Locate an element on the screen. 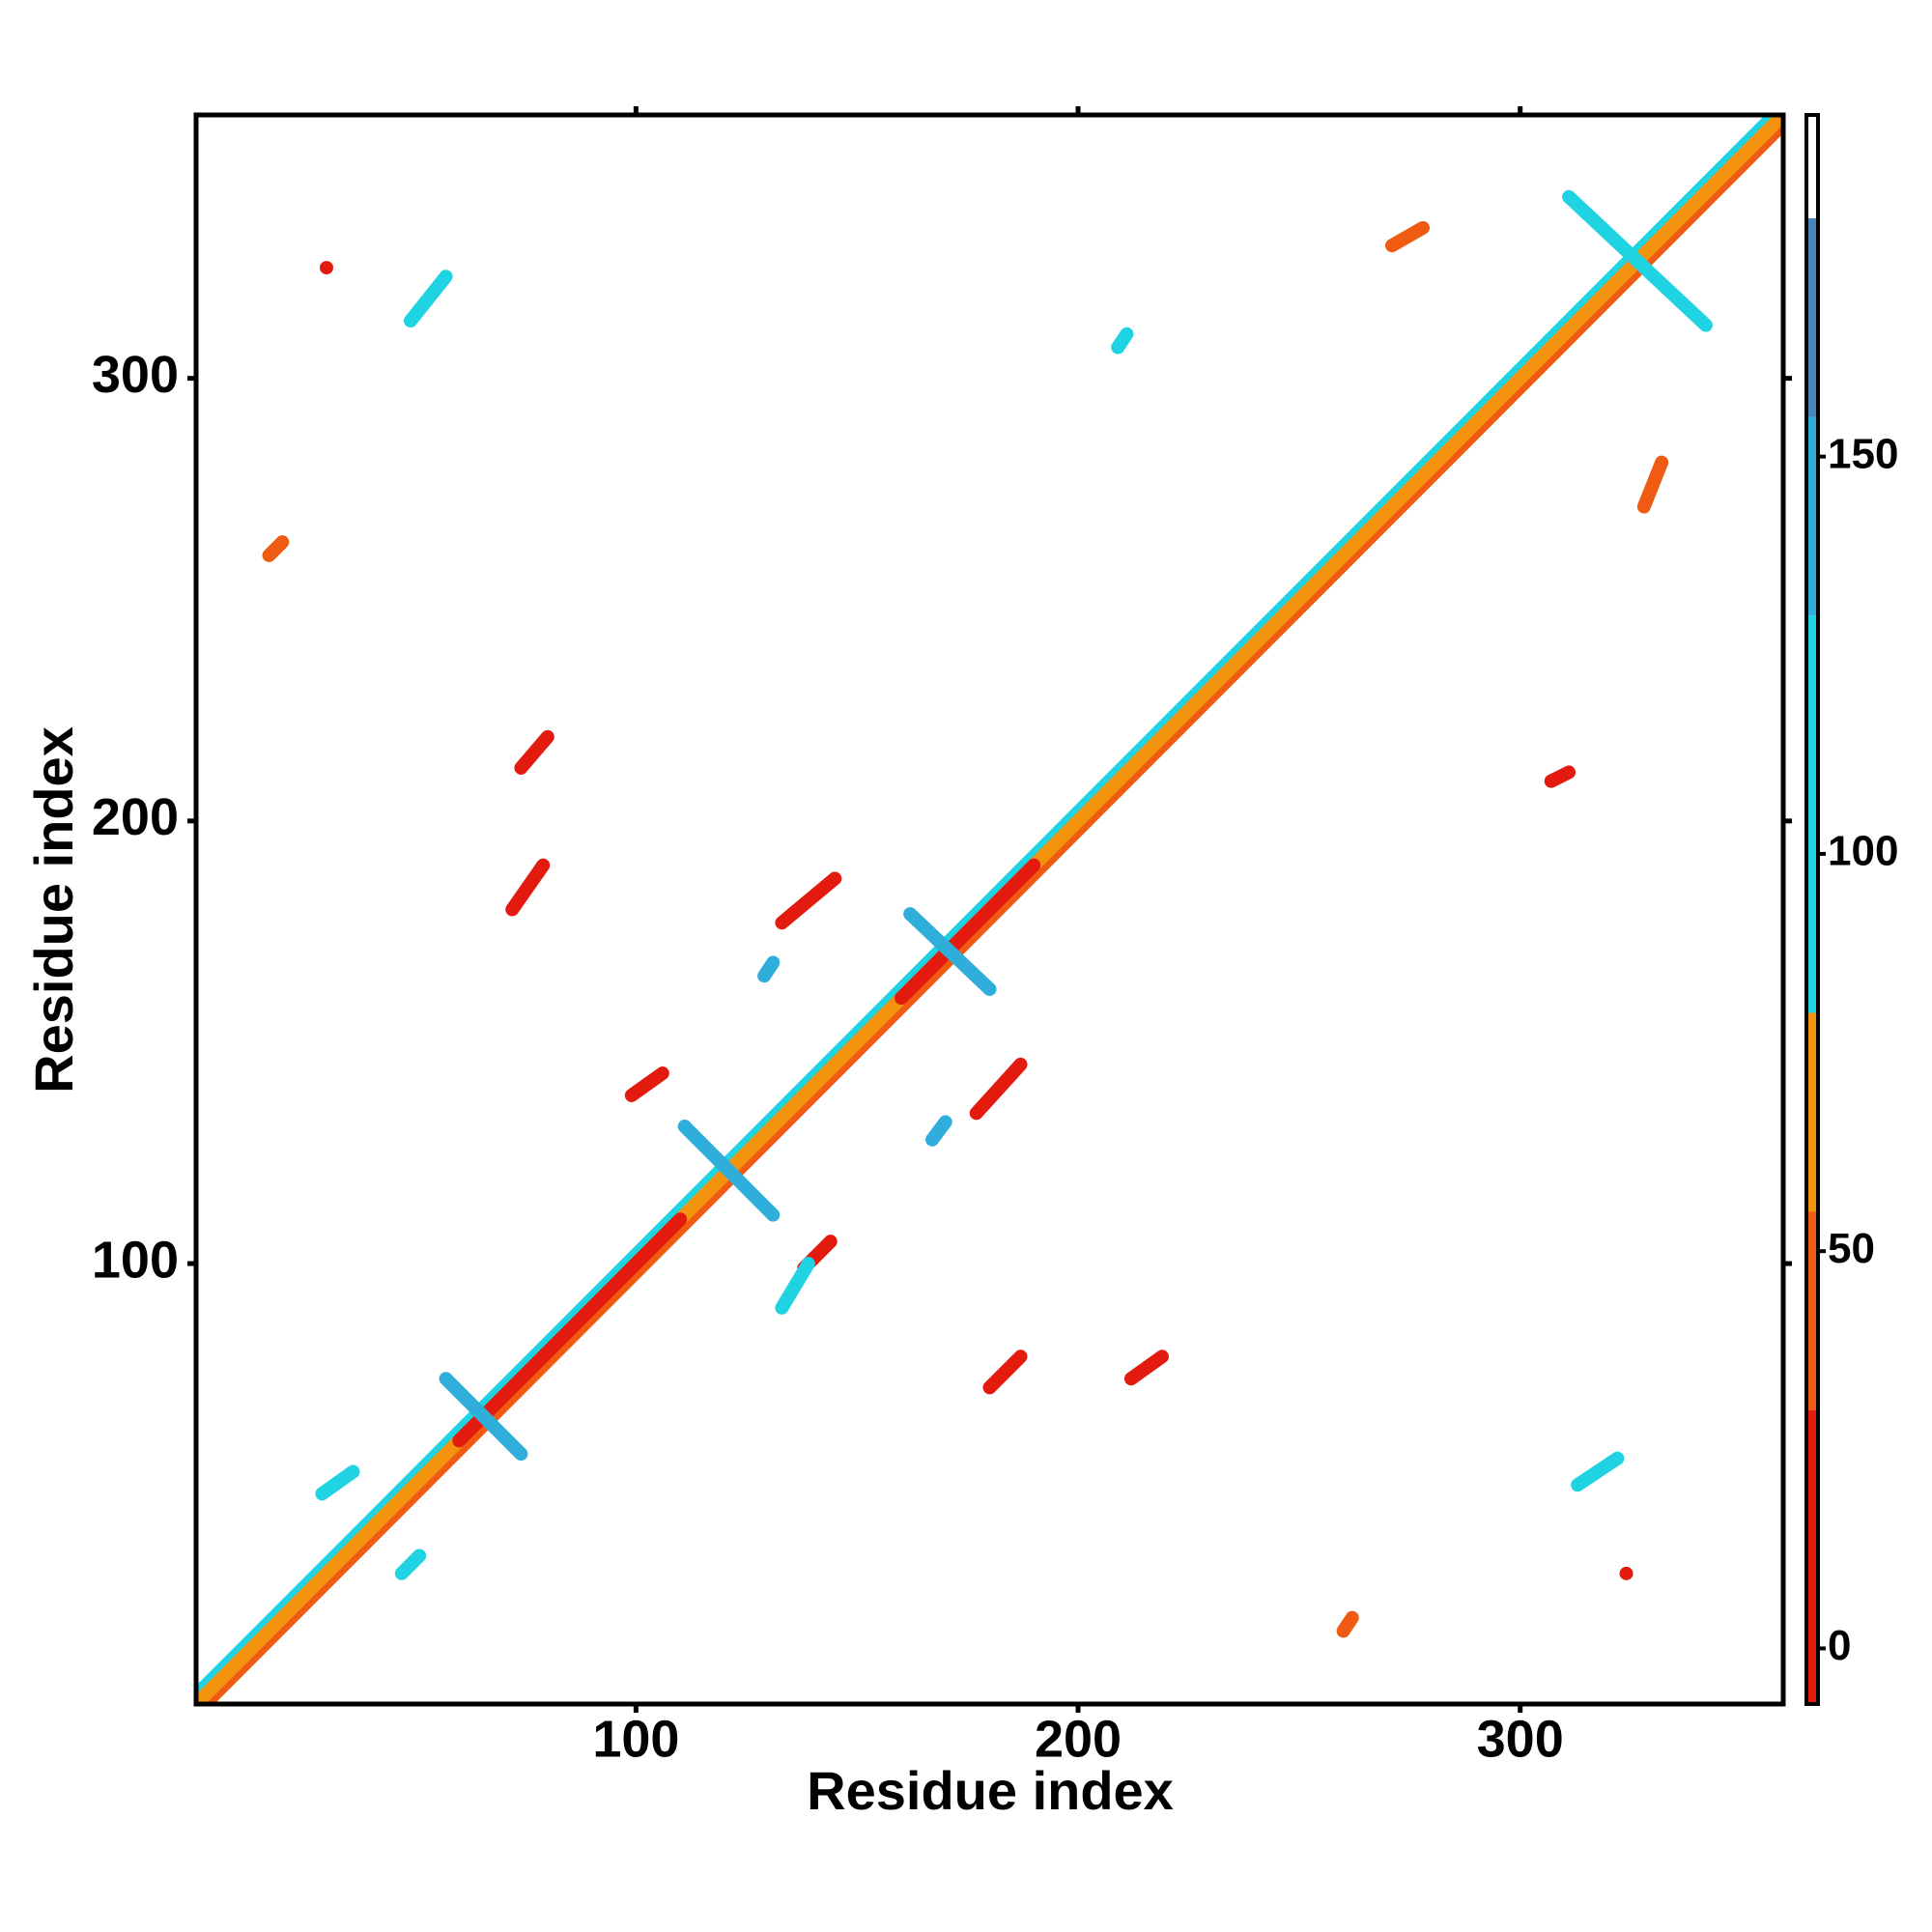 The height and width of the screenshot is (1932, 1932). x-tick-label: 100 is located at coordinates (635, 1739).